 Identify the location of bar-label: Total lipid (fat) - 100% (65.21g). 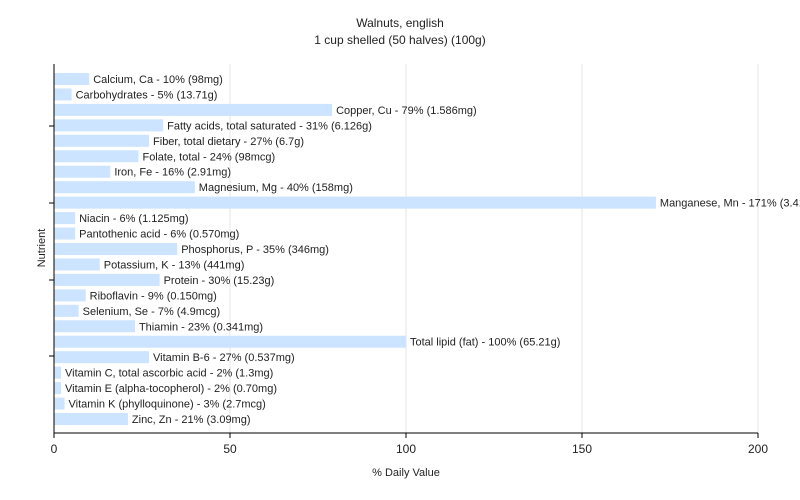
(485, 343).